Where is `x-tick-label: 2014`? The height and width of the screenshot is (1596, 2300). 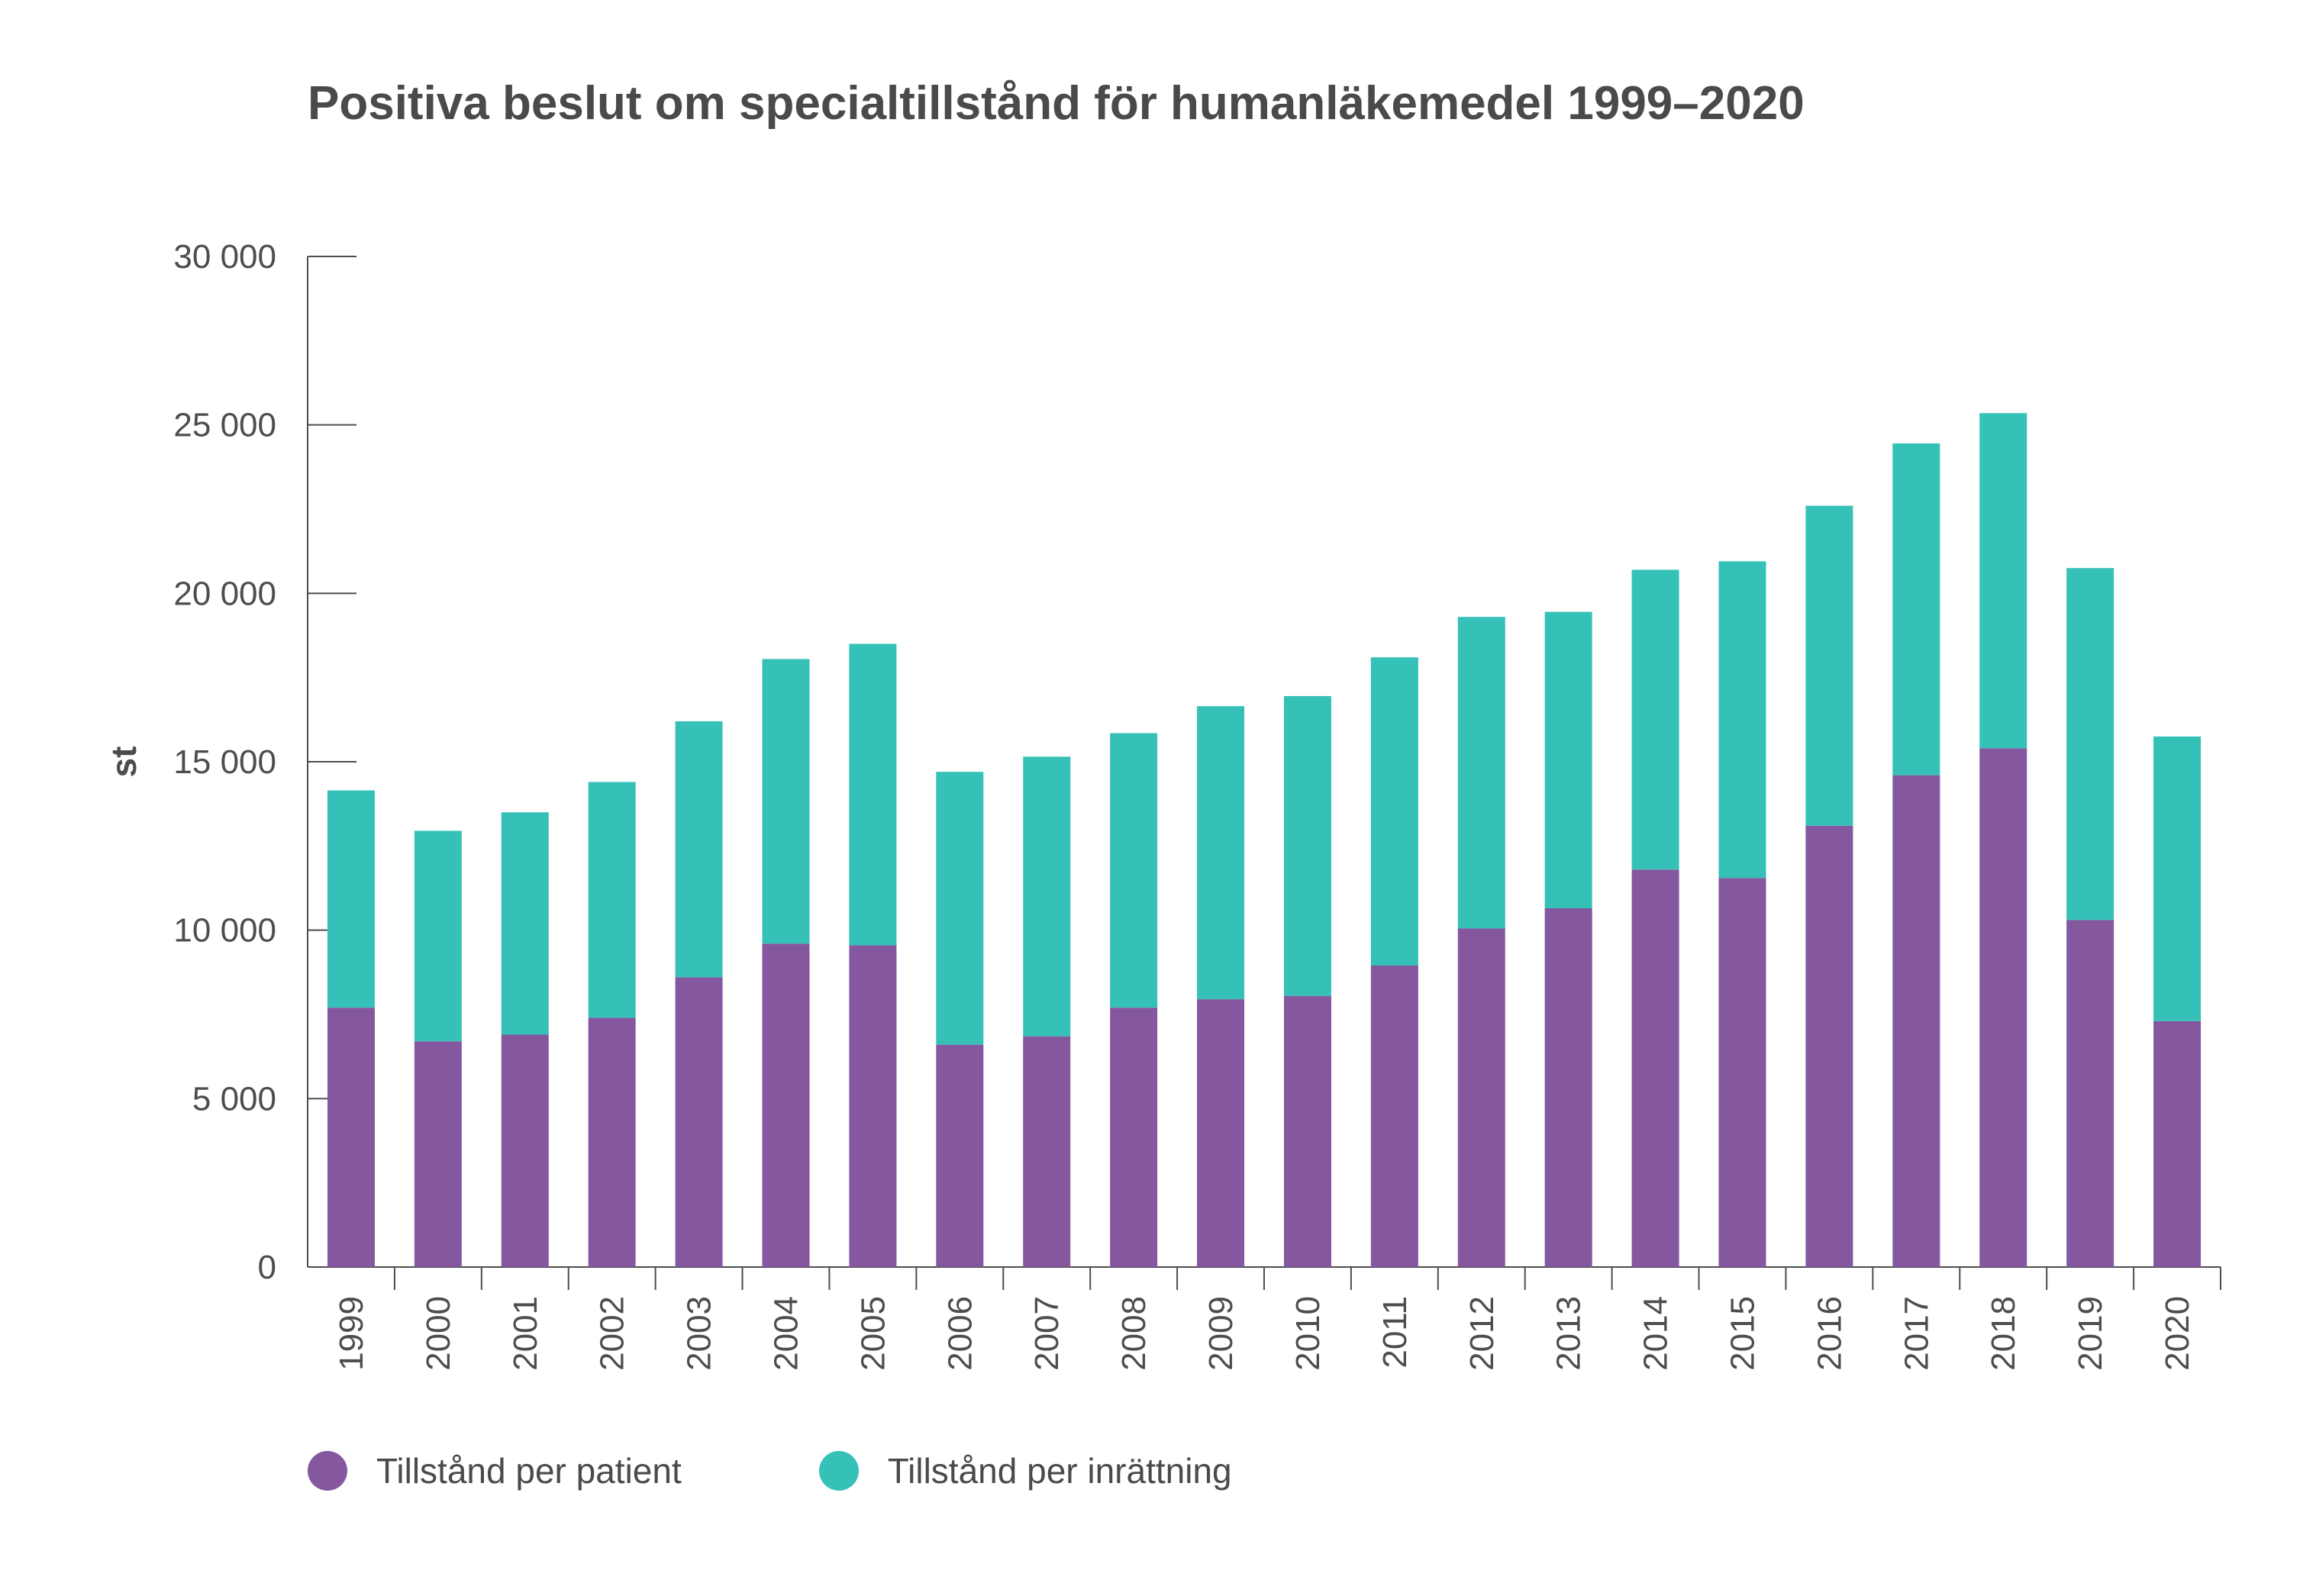
x-tick-label: 2014 is located at coordinates (1656, 1333).